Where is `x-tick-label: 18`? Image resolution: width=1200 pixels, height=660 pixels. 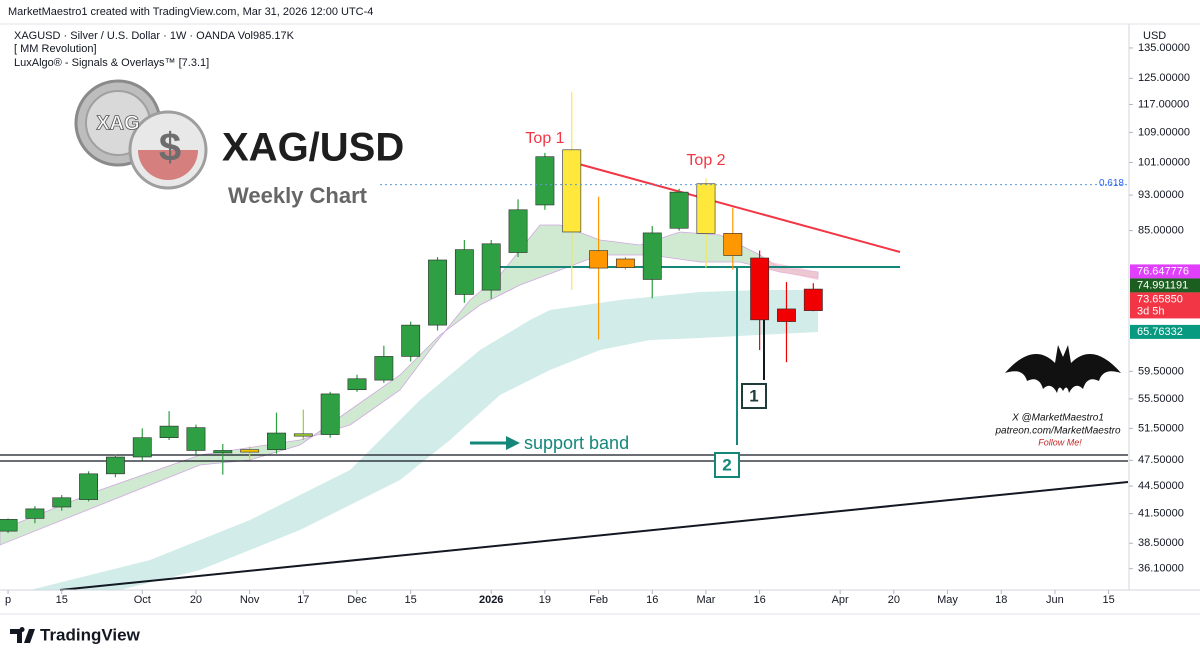
x-tick-label: 18 is located at coordinates (1001, 600).